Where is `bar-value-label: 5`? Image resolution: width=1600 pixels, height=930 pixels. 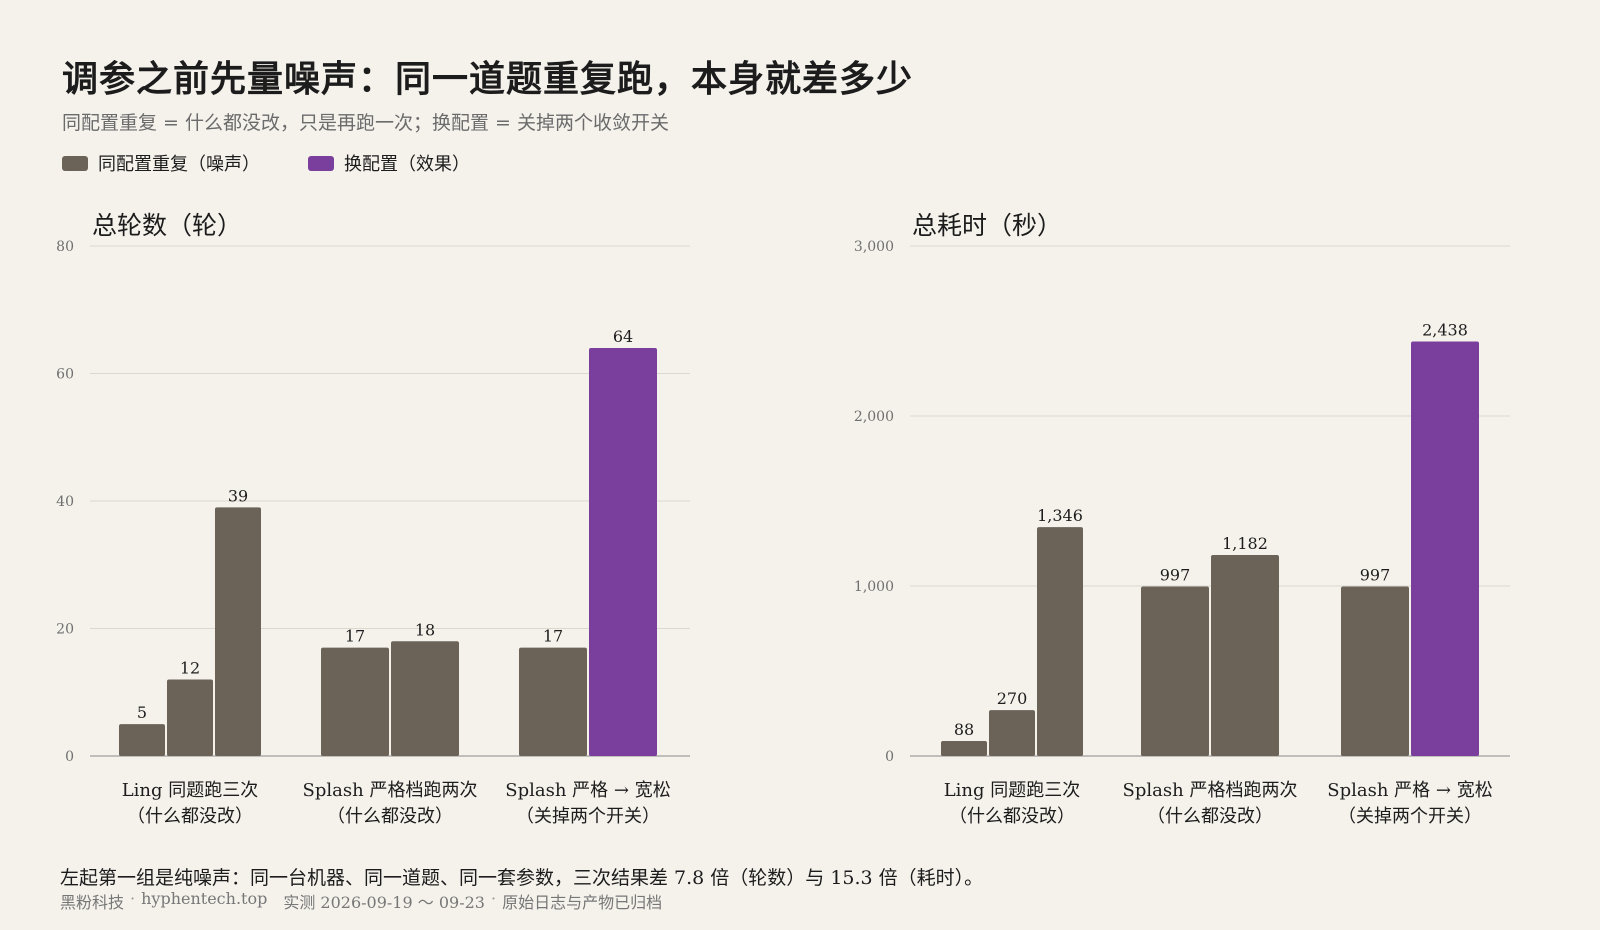 bar-value-label: 5 is located at coordinates (142, 712).